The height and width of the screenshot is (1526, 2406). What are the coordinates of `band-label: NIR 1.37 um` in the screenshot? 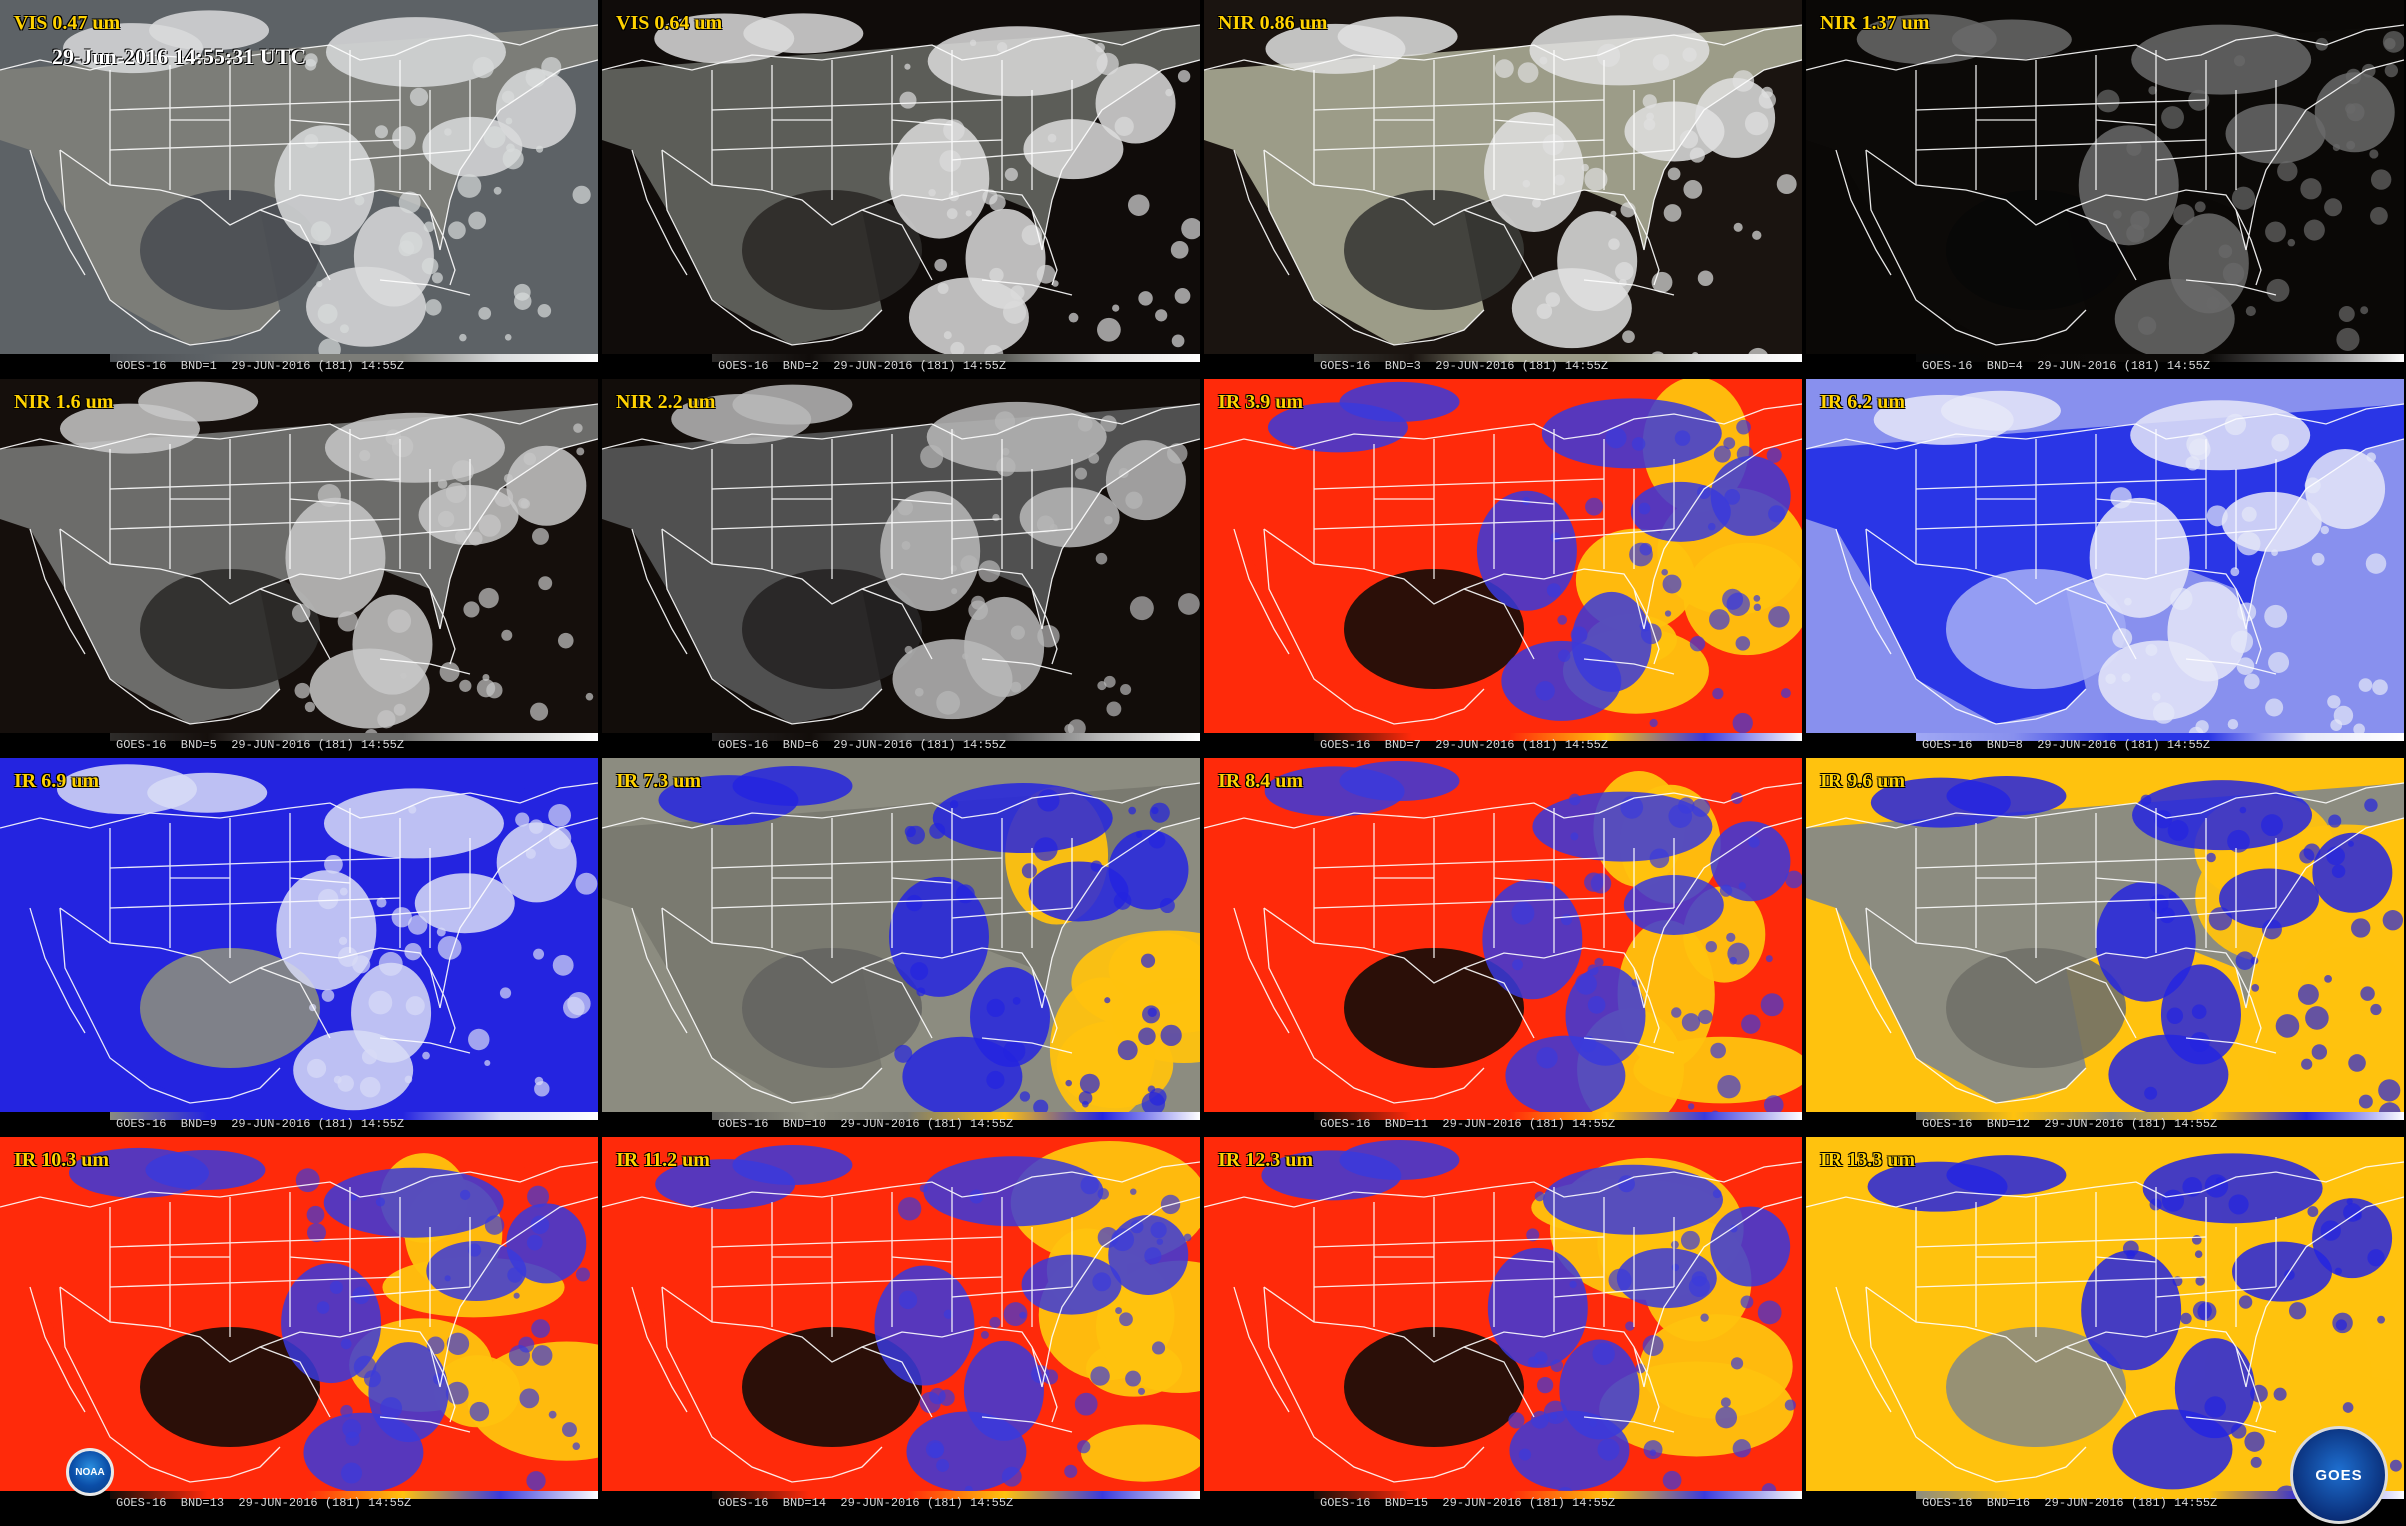 It's located at (1875, 23).